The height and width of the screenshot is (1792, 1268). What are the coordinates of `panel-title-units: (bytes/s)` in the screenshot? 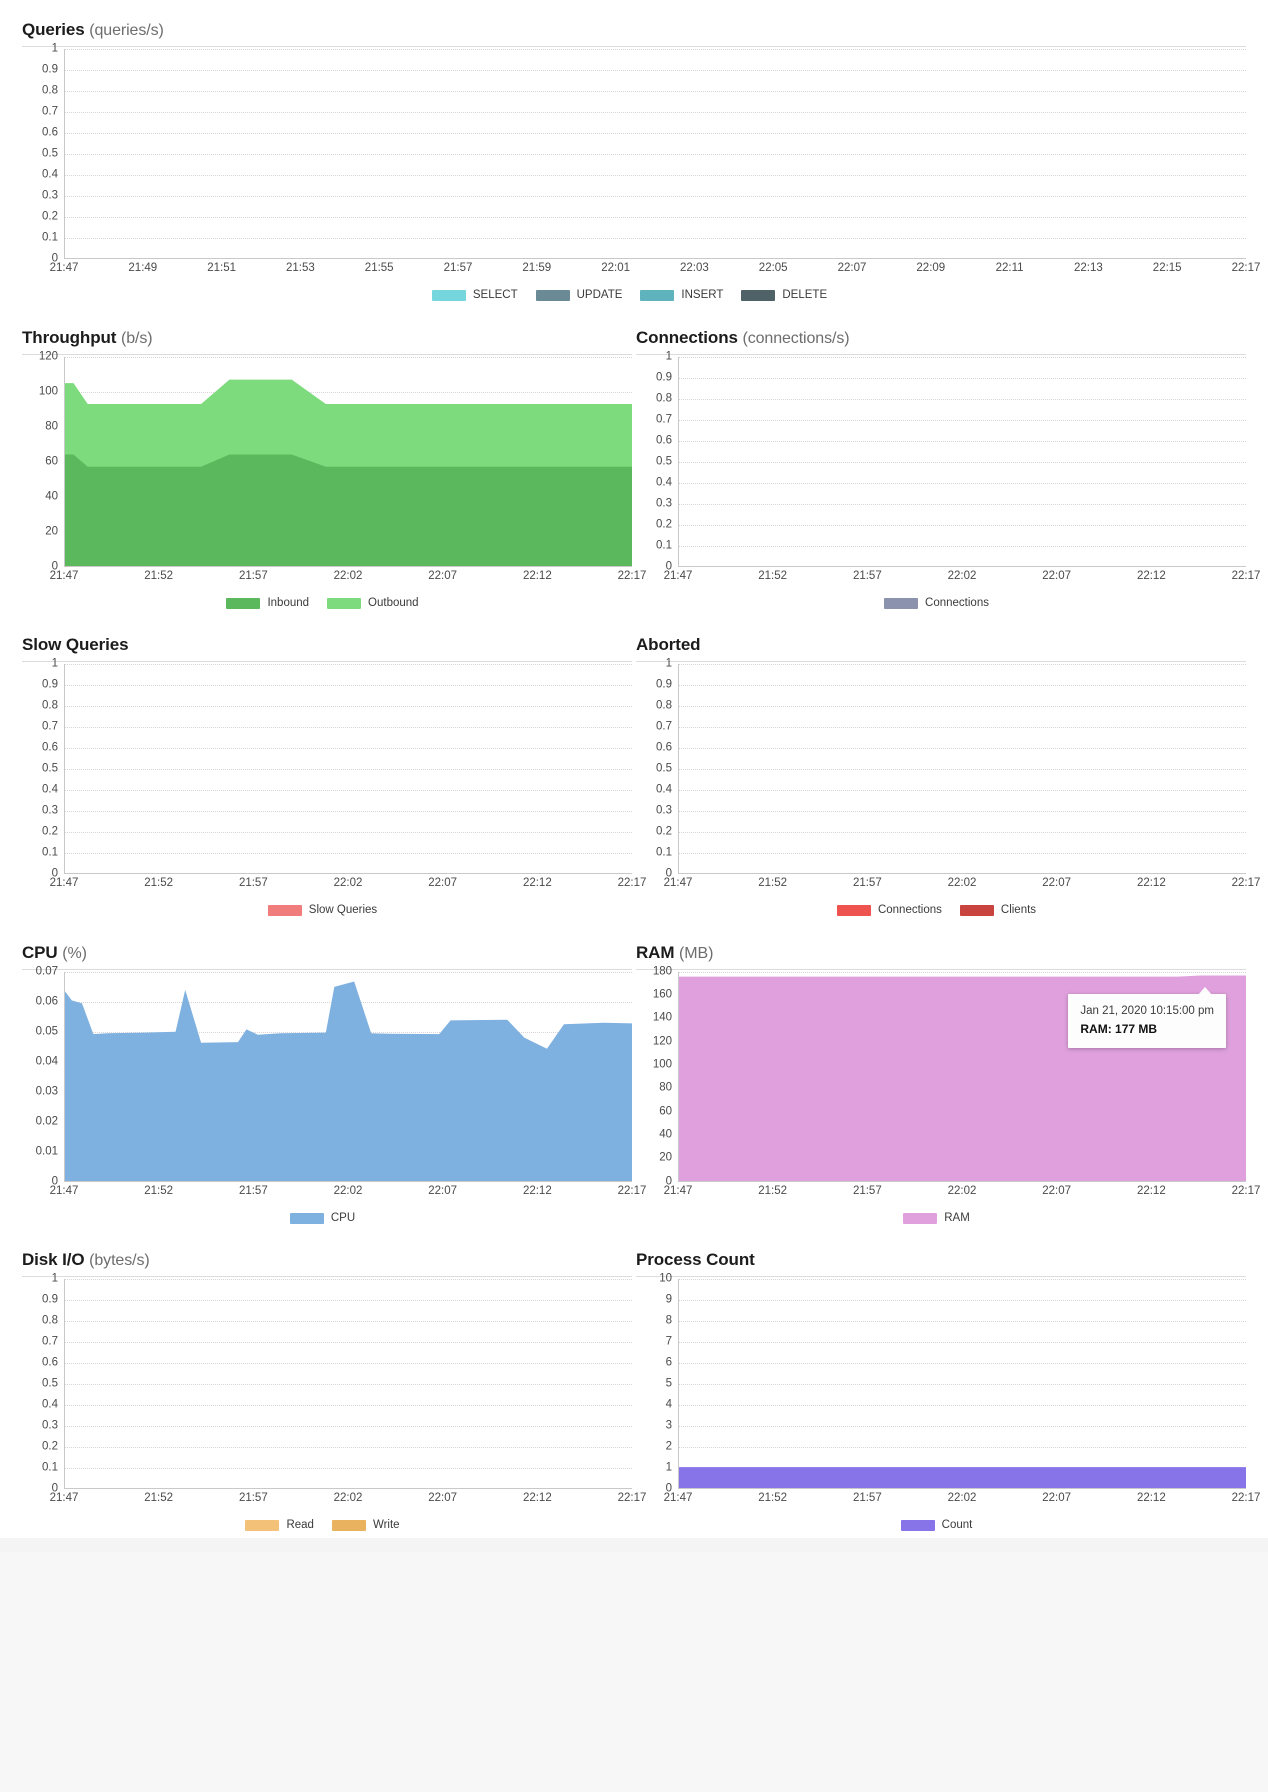 It's located at (119, 1260).